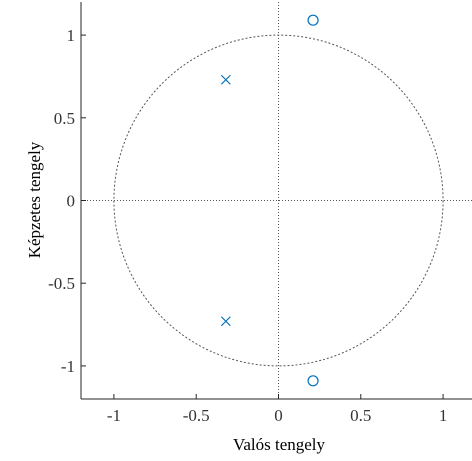  What do you see at coordinates (114, 415) in the screenshot?
I see `x-tick-label: -1` at bounding box center [114, 415].